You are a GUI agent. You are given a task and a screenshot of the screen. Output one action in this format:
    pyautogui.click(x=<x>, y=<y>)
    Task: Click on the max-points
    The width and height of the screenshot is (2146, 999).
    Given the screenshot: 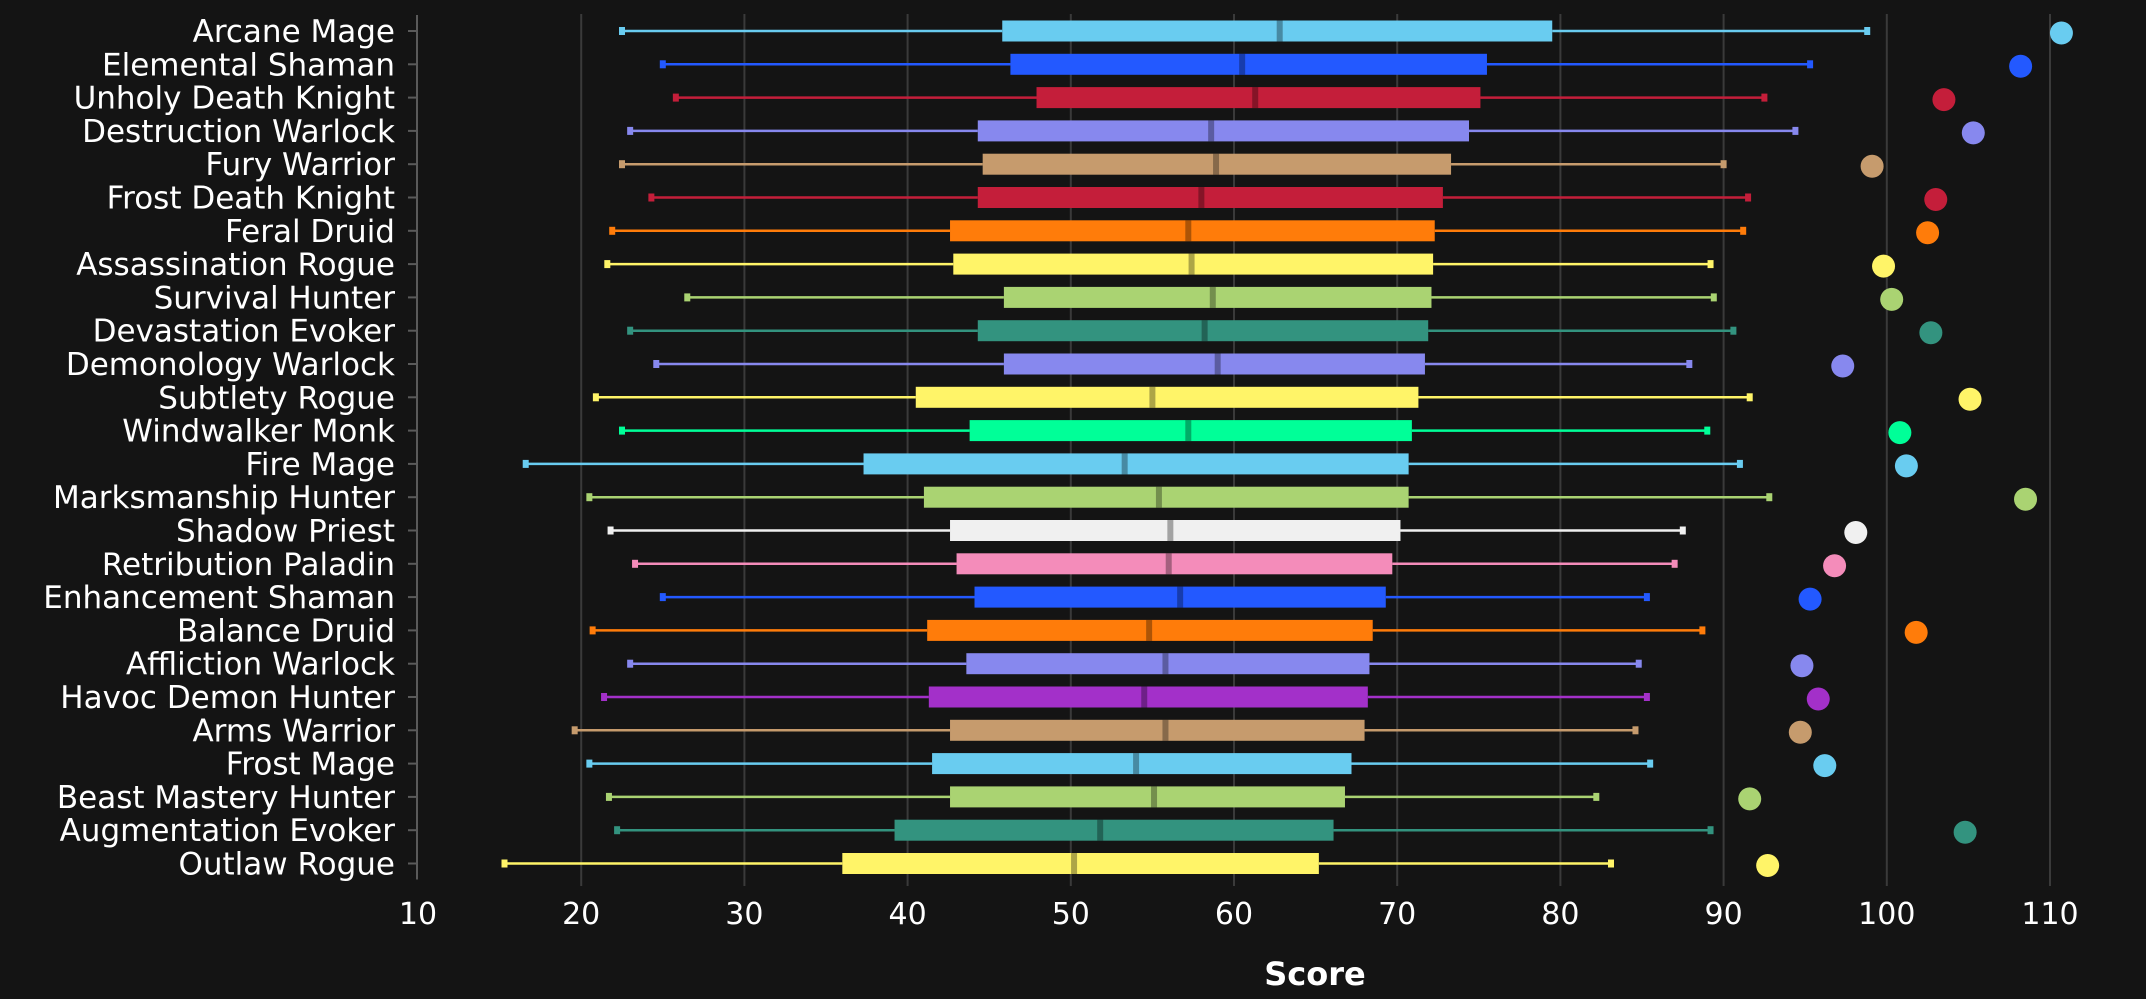 What is the action you would take?
    pyautogui.click(x=1905, y=449)
    